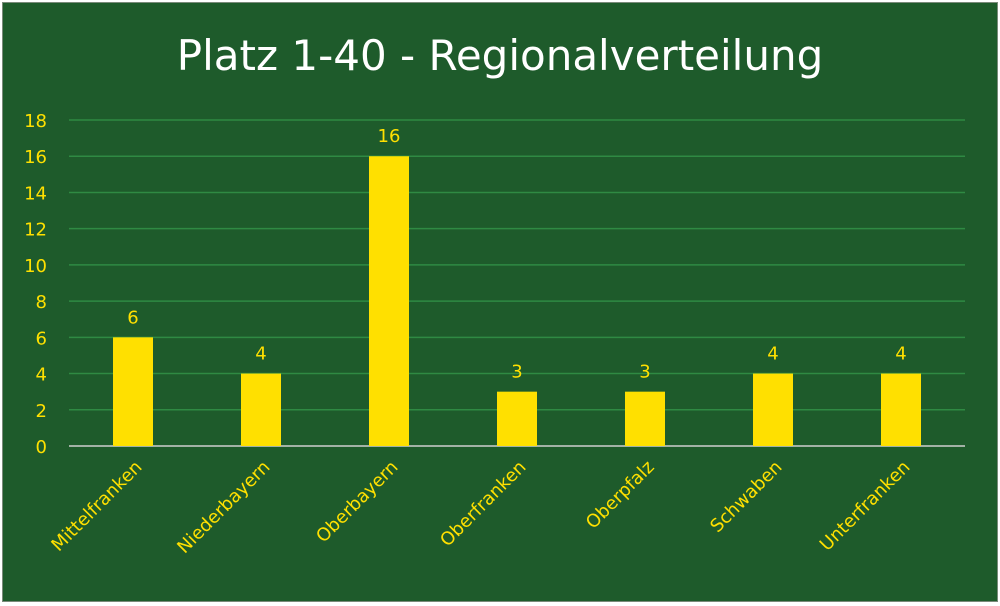 Image resolution: width=1000 pixels, height=606 pixels. What do you see at coordinates (483, 504) in the screenshot?
I see `x-tick-label: Oberfranken` at bounding box center [483, 504].